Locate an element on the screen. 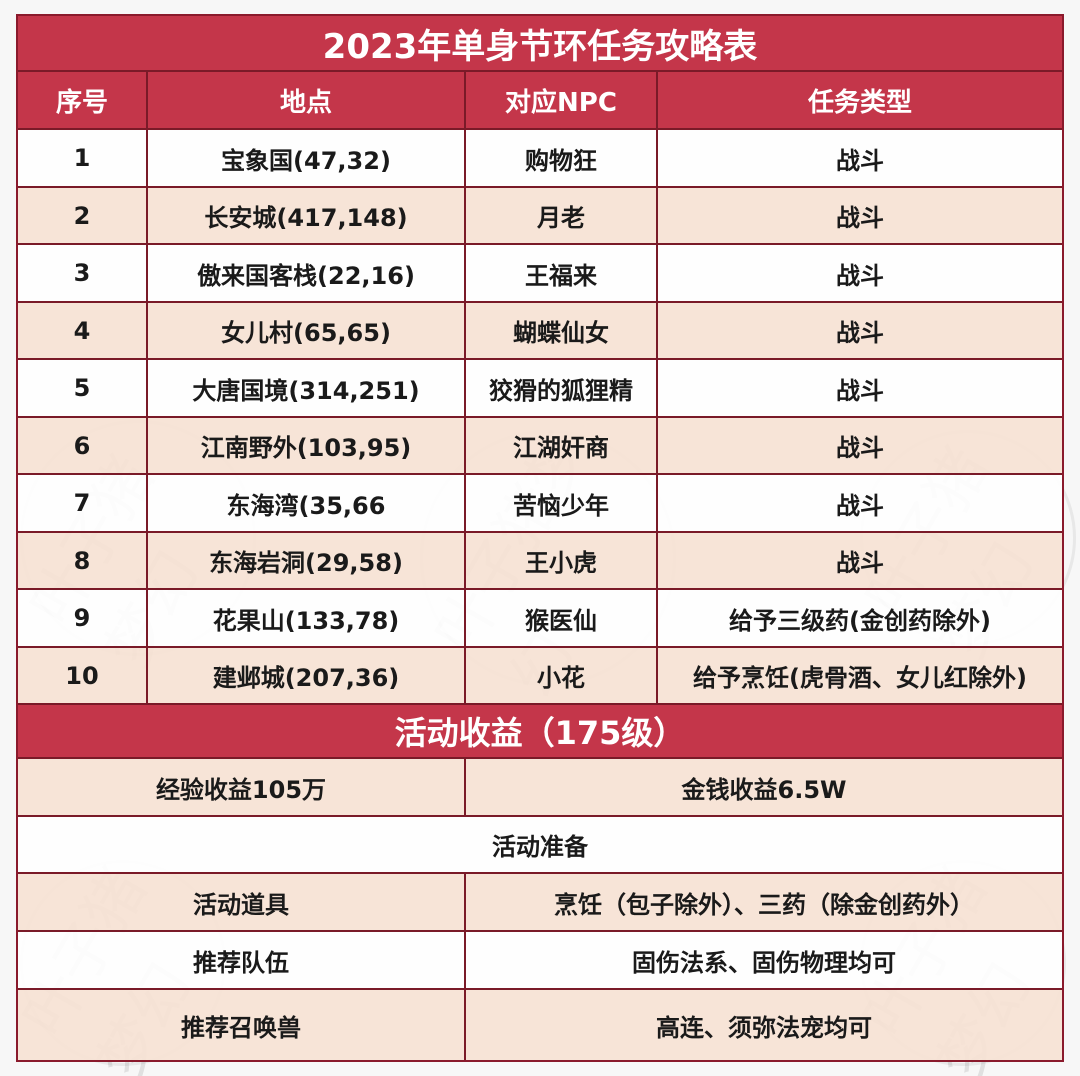 The image size is (1080, 1076). row-no: 4 is located at coordinates (83, 331).